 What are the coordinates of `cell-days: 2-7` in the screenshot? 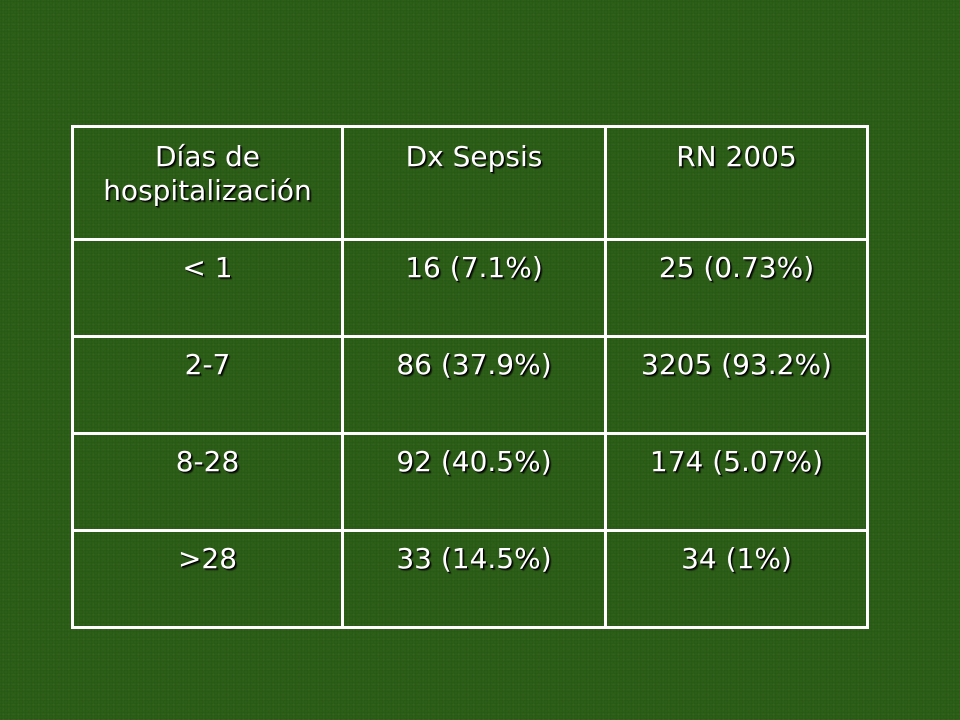 It's located at (207, 385).